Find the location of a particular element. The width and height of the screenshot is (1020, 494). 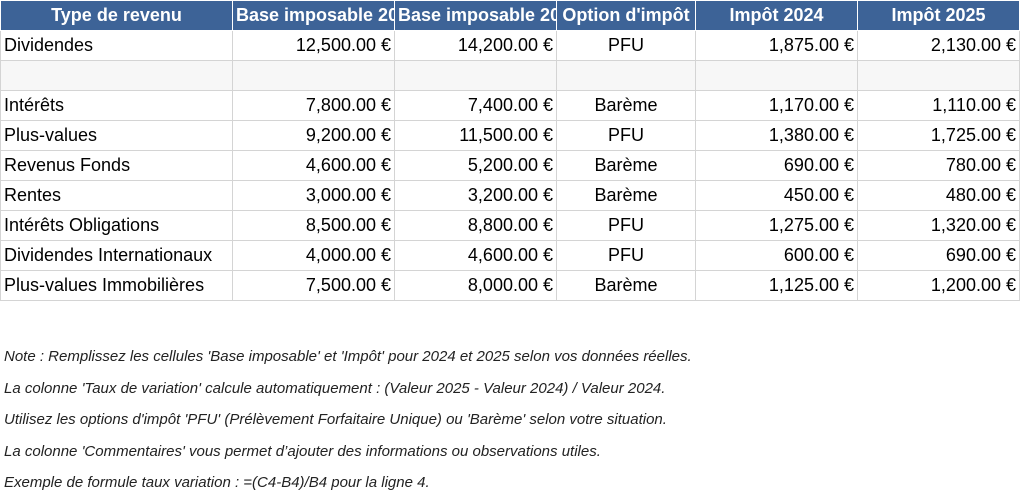

table-cell: Plus-values Immobilières is located at coordinates (116, 285).